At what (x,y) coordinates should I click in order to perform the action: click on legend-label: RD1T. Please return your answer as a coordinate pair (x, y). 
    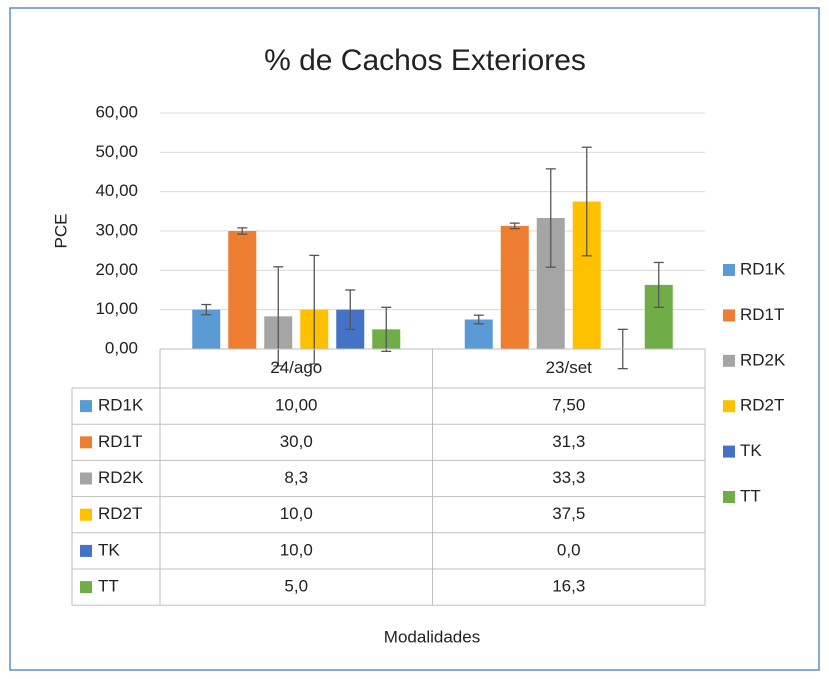
    Looking at the image, I should click on (762, 314).